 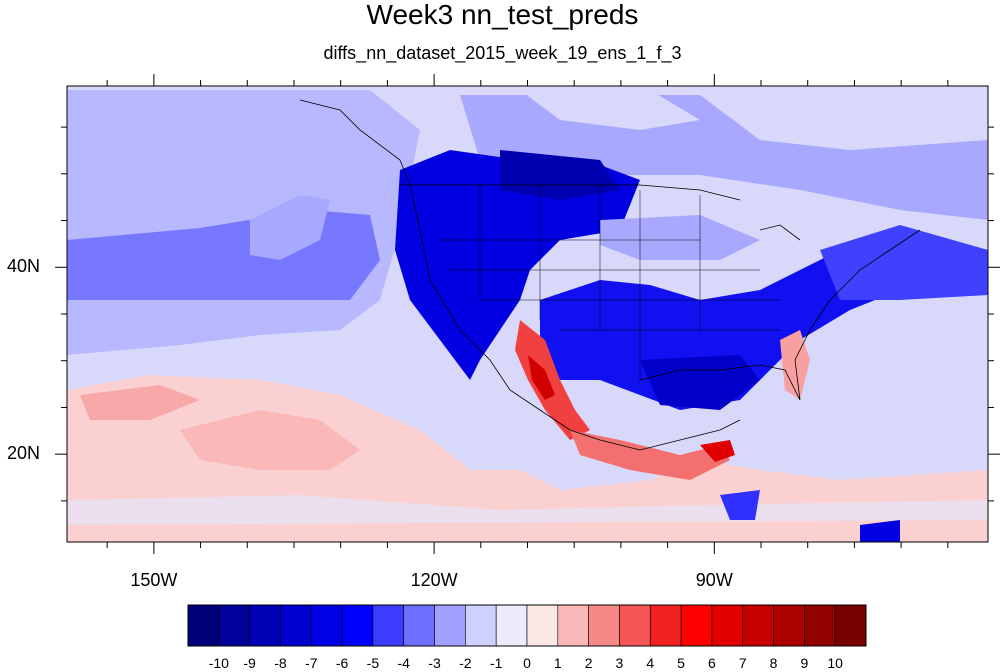 What do you see at coordinates (527, 663) in the screenshot?
I see `colorbar-label: 0` at bounding box center [527, 663].